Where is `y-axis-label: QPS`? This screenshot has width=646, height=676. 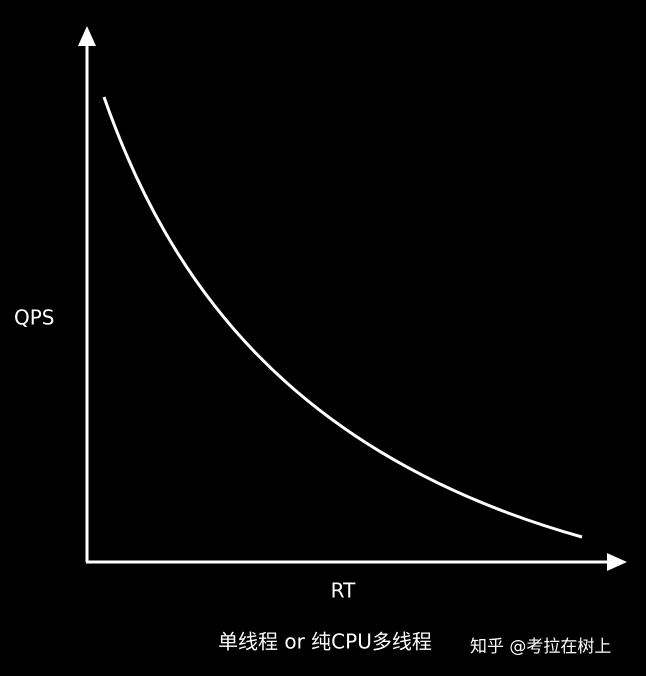
y-axis-label: QPS is located at coordinates (34, 318).